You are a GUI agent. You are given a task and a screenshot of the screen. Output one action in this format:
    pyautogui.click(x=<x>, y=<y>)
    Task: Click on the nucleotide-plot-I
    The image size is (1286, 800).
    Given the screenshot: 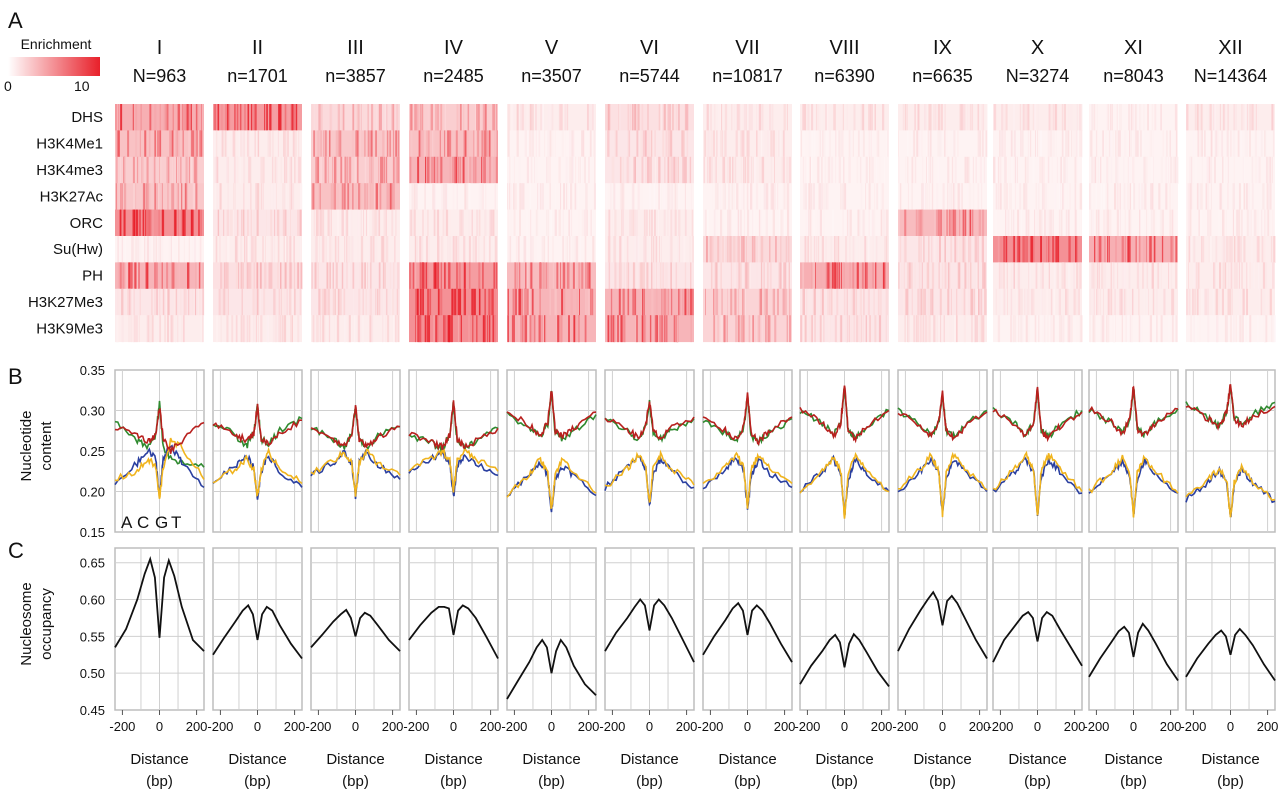 What is the action you would take?
    pyautogui.click(x=159, y=451)
    